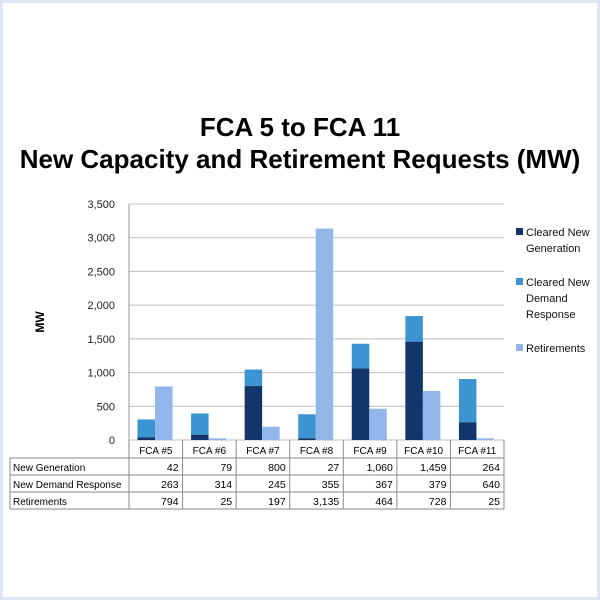 This screenshot has width=600, height=600. I want to click on legend-label: Generation, so click(553, 249).